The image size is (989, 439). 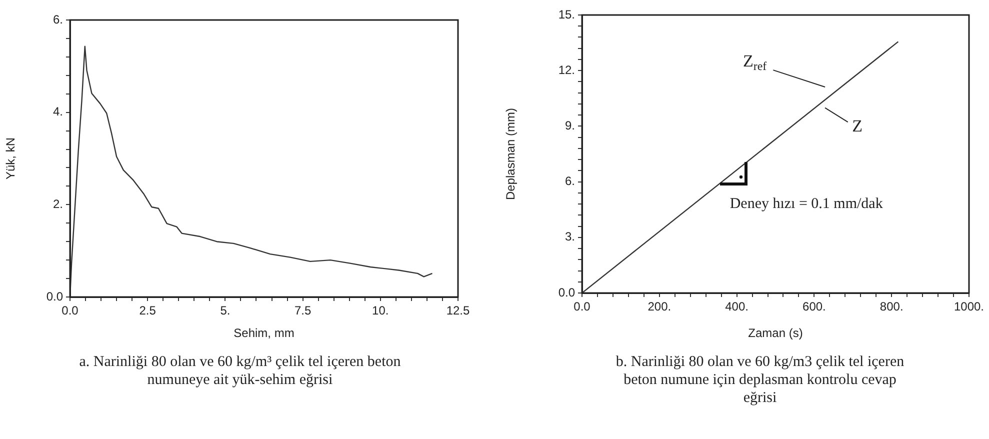 What do you see at coordinates (569, 237) in the screenshot?
I see `y-tick-label: 3.` at bounding box center [569, 237].